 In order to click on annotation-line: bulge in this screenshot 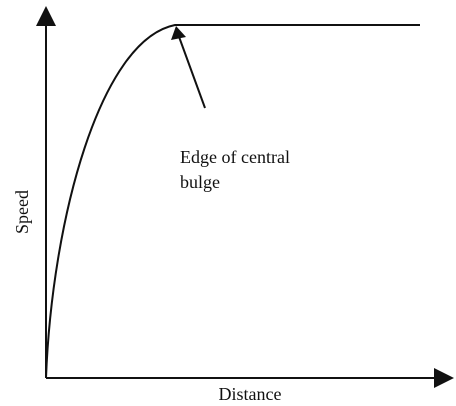, I will do `click(200, 182)`.